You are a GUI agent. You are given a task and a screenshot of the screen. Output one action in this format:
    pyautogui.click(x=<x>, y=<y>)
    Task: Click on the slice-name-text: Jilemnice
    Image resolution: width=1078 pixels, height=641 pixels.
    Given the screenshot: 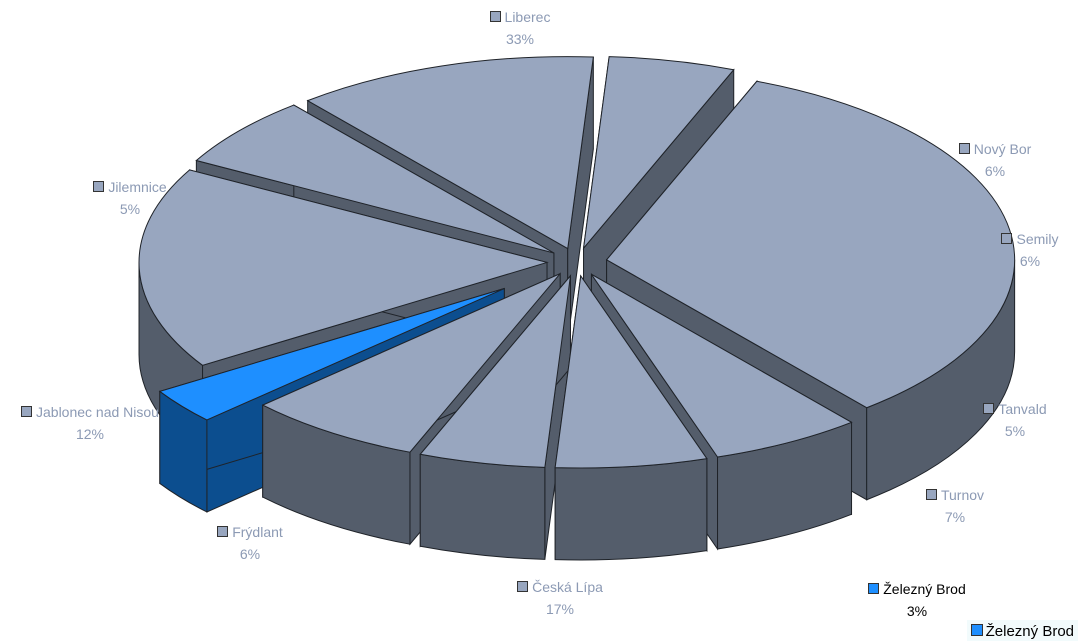 What is the action you would take?
    pyautogui.click(x=137, y=187)
    